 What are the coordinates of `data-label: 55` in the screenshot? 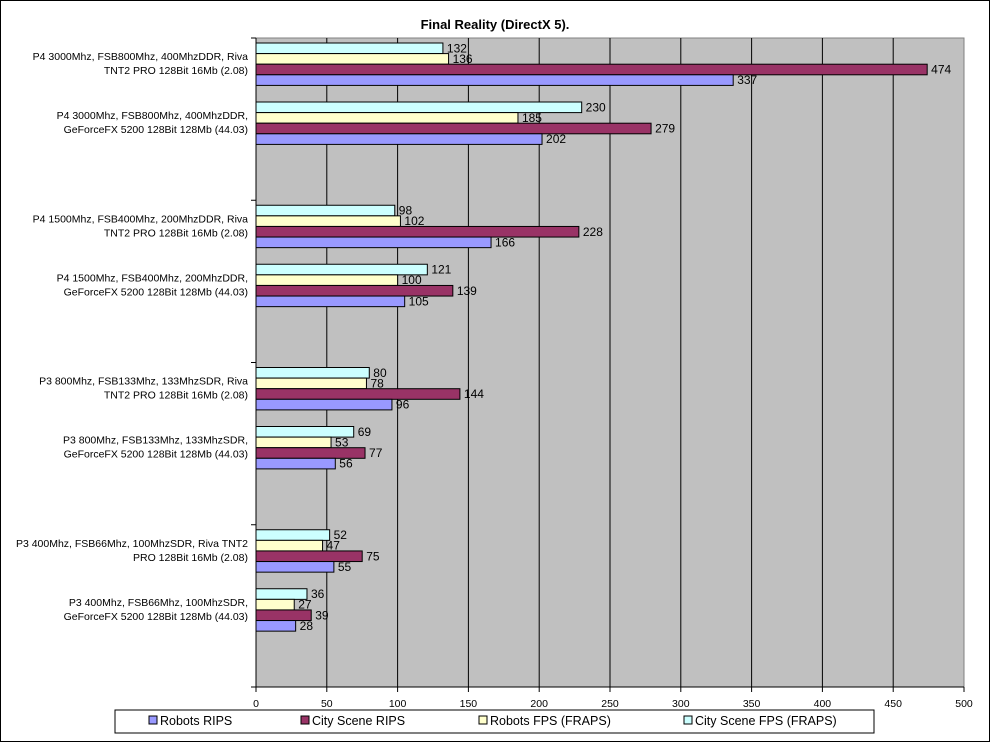 It's located at (345, 567).